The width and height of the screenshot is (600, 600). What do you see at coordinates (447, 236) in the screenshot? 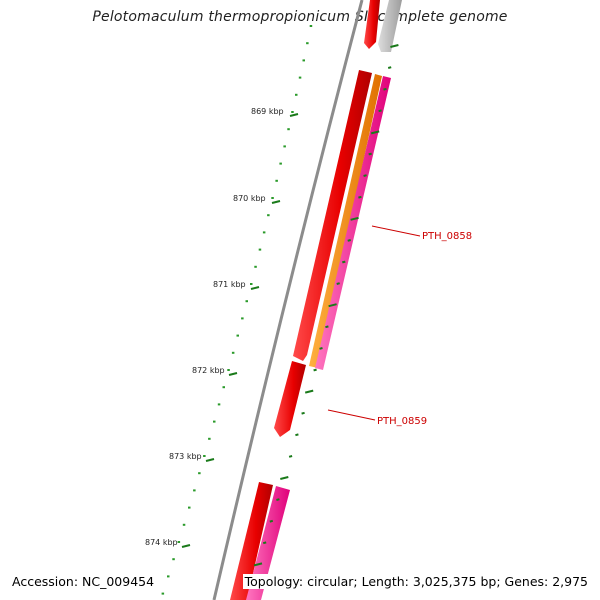
I see `gene-label-pth-0858: PTH_0858` at bounding box center [447, 236].